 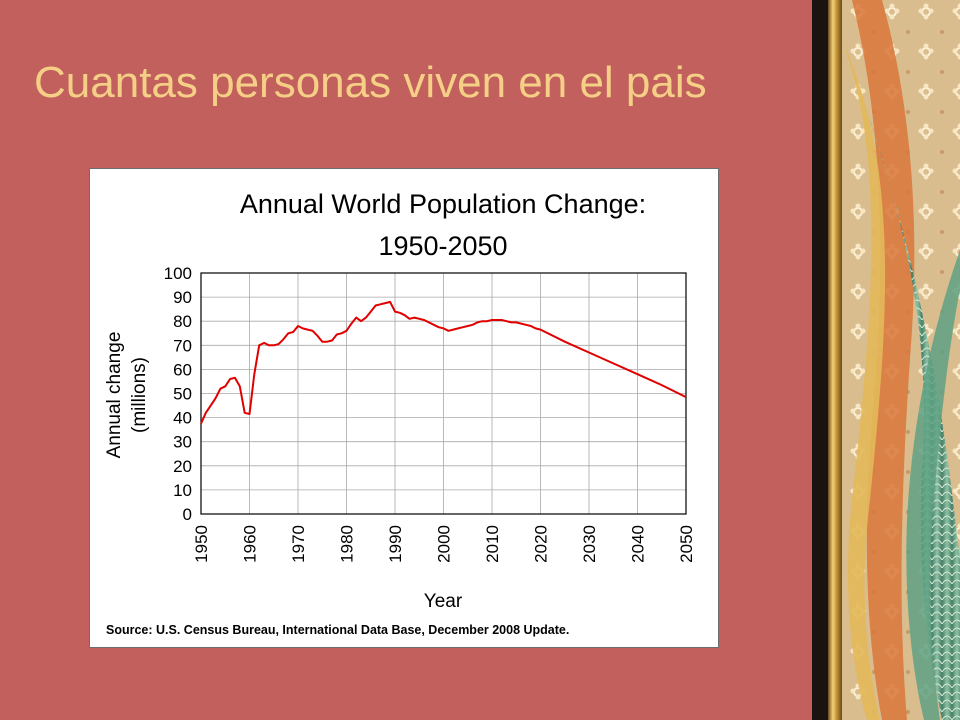 What do you see at coordinates (139, 395) in the screenshot?
I see `y-axis-unit: (millions)` at bounding box center [139, 395].